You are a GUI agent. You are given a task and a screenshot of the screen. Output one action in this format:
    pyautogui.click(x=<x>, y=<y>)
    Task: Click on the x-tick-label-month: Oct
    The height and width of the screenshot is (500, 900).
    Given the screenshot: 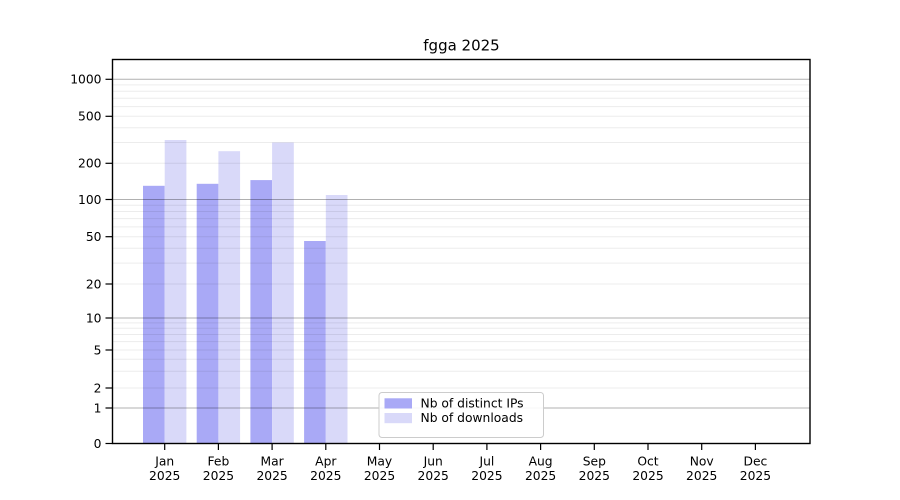 What is the action you would take?
    pyautogui.click(x=647, y=462)
    